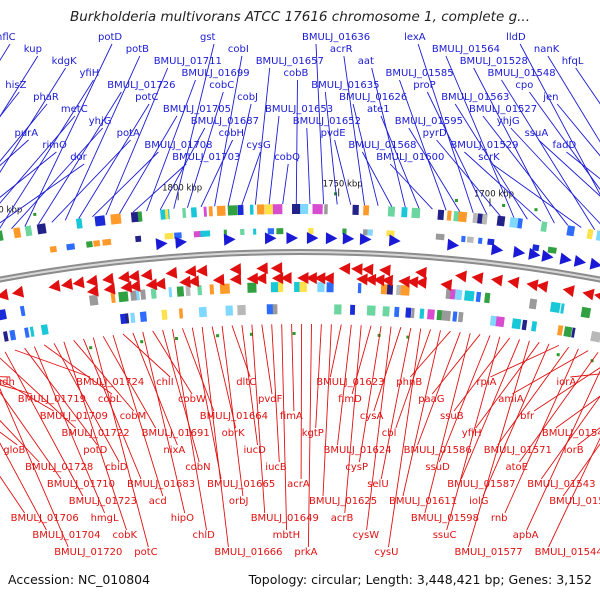  Describe the element at coordinates (438, 450) in the screenshot. I see `gene-label: BMULJ_01586` at that location.